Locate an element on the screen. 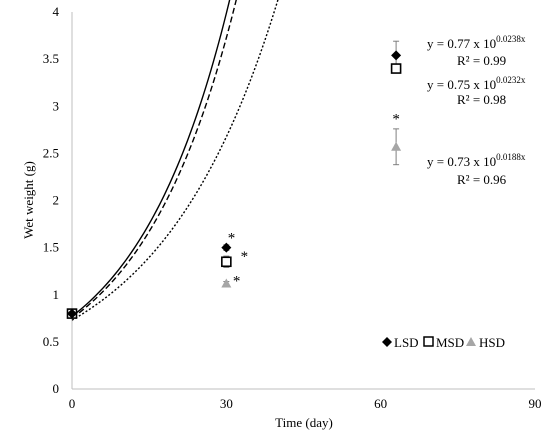 The width and height of the screenshot is (550, 435). equation-msd-r2: R² = 0.98 is located at coordinates (481, 99).